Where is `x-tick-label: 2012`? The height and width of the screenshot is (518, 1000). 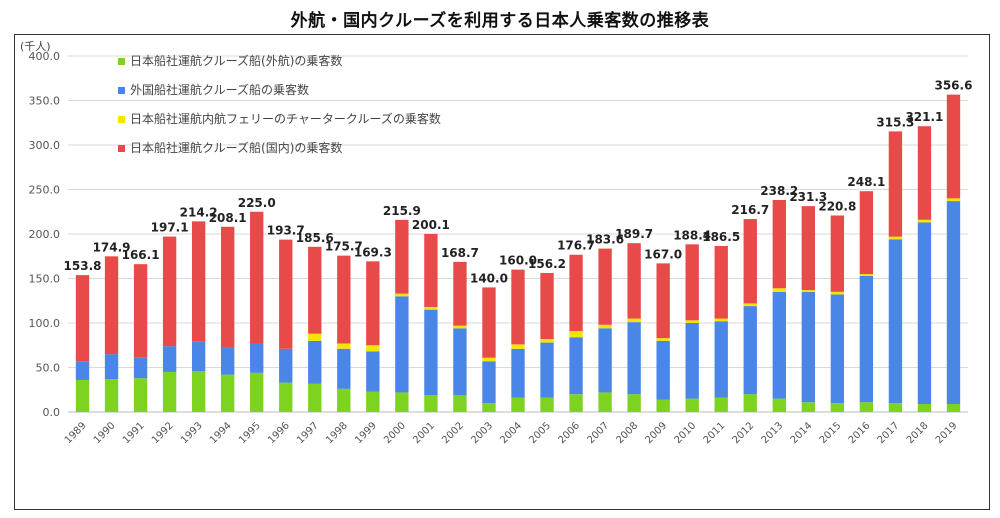
x-tick-label: 2012 is located at coordinates (744, 433).